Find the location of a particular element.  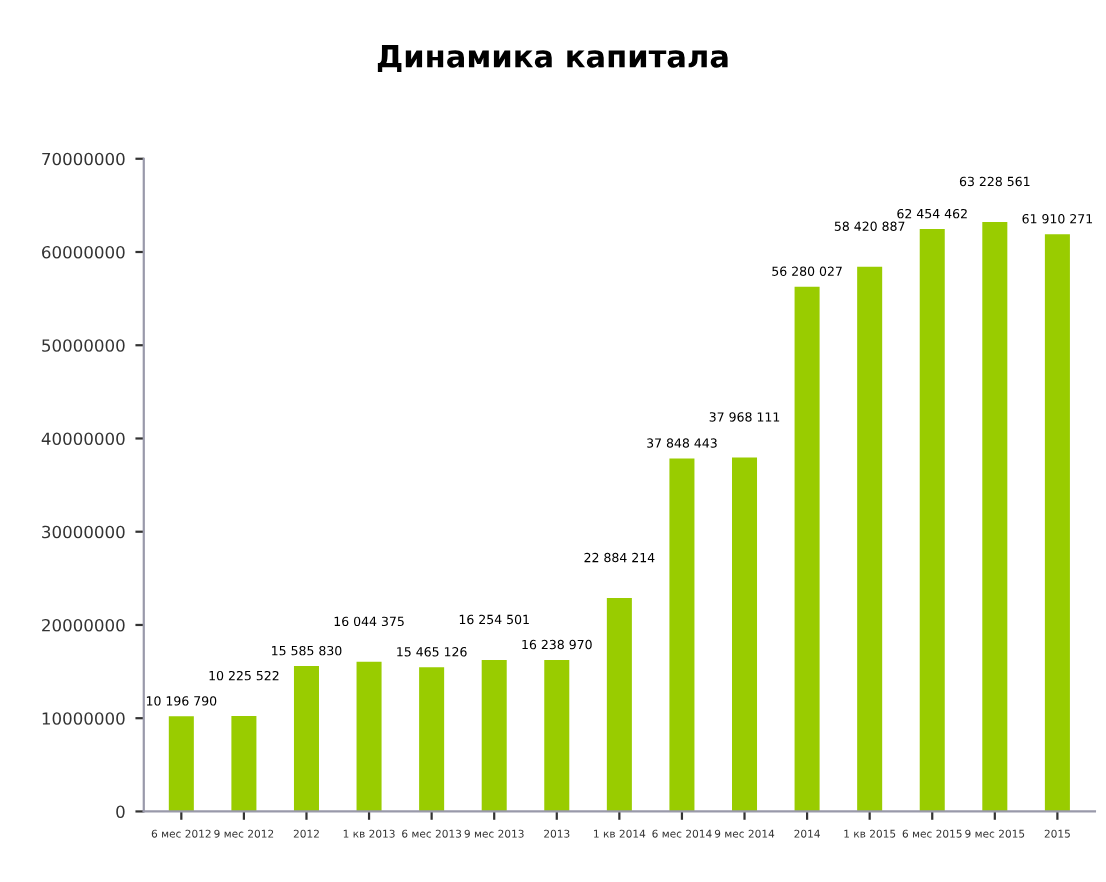

y-tick-label: 0 is located at coordinates (120, 812).